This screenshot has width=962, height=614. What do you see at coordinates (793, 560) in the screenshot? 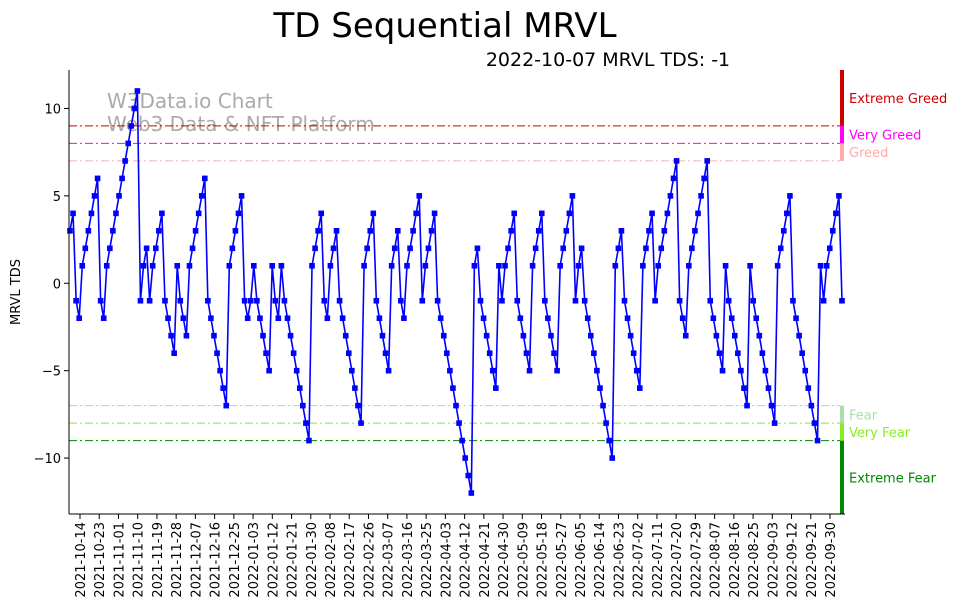
I see `x-tick-label: 2022-09-12` at bounding box center [793, 560].